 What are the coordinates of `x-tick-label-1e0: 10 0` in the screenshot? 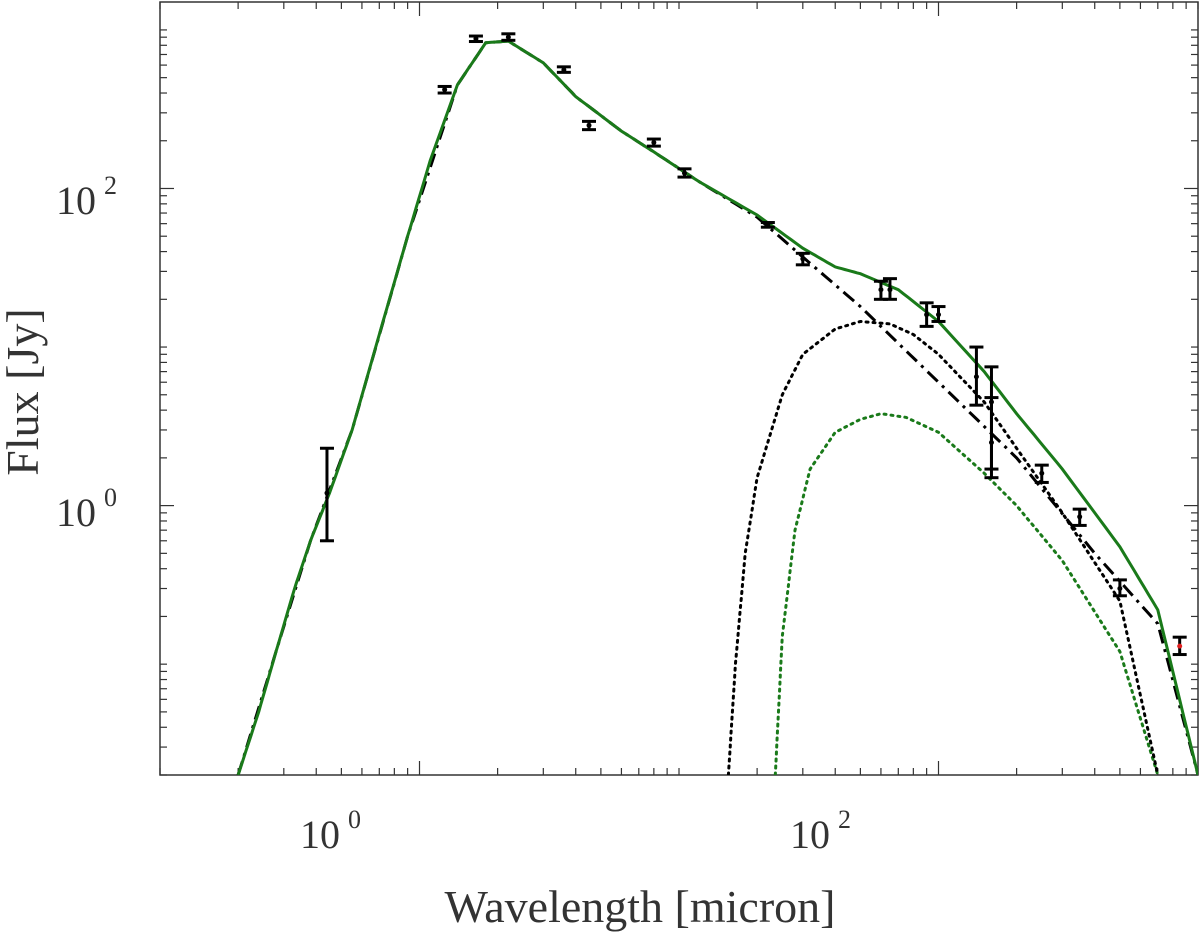 It's located at (330, 831).